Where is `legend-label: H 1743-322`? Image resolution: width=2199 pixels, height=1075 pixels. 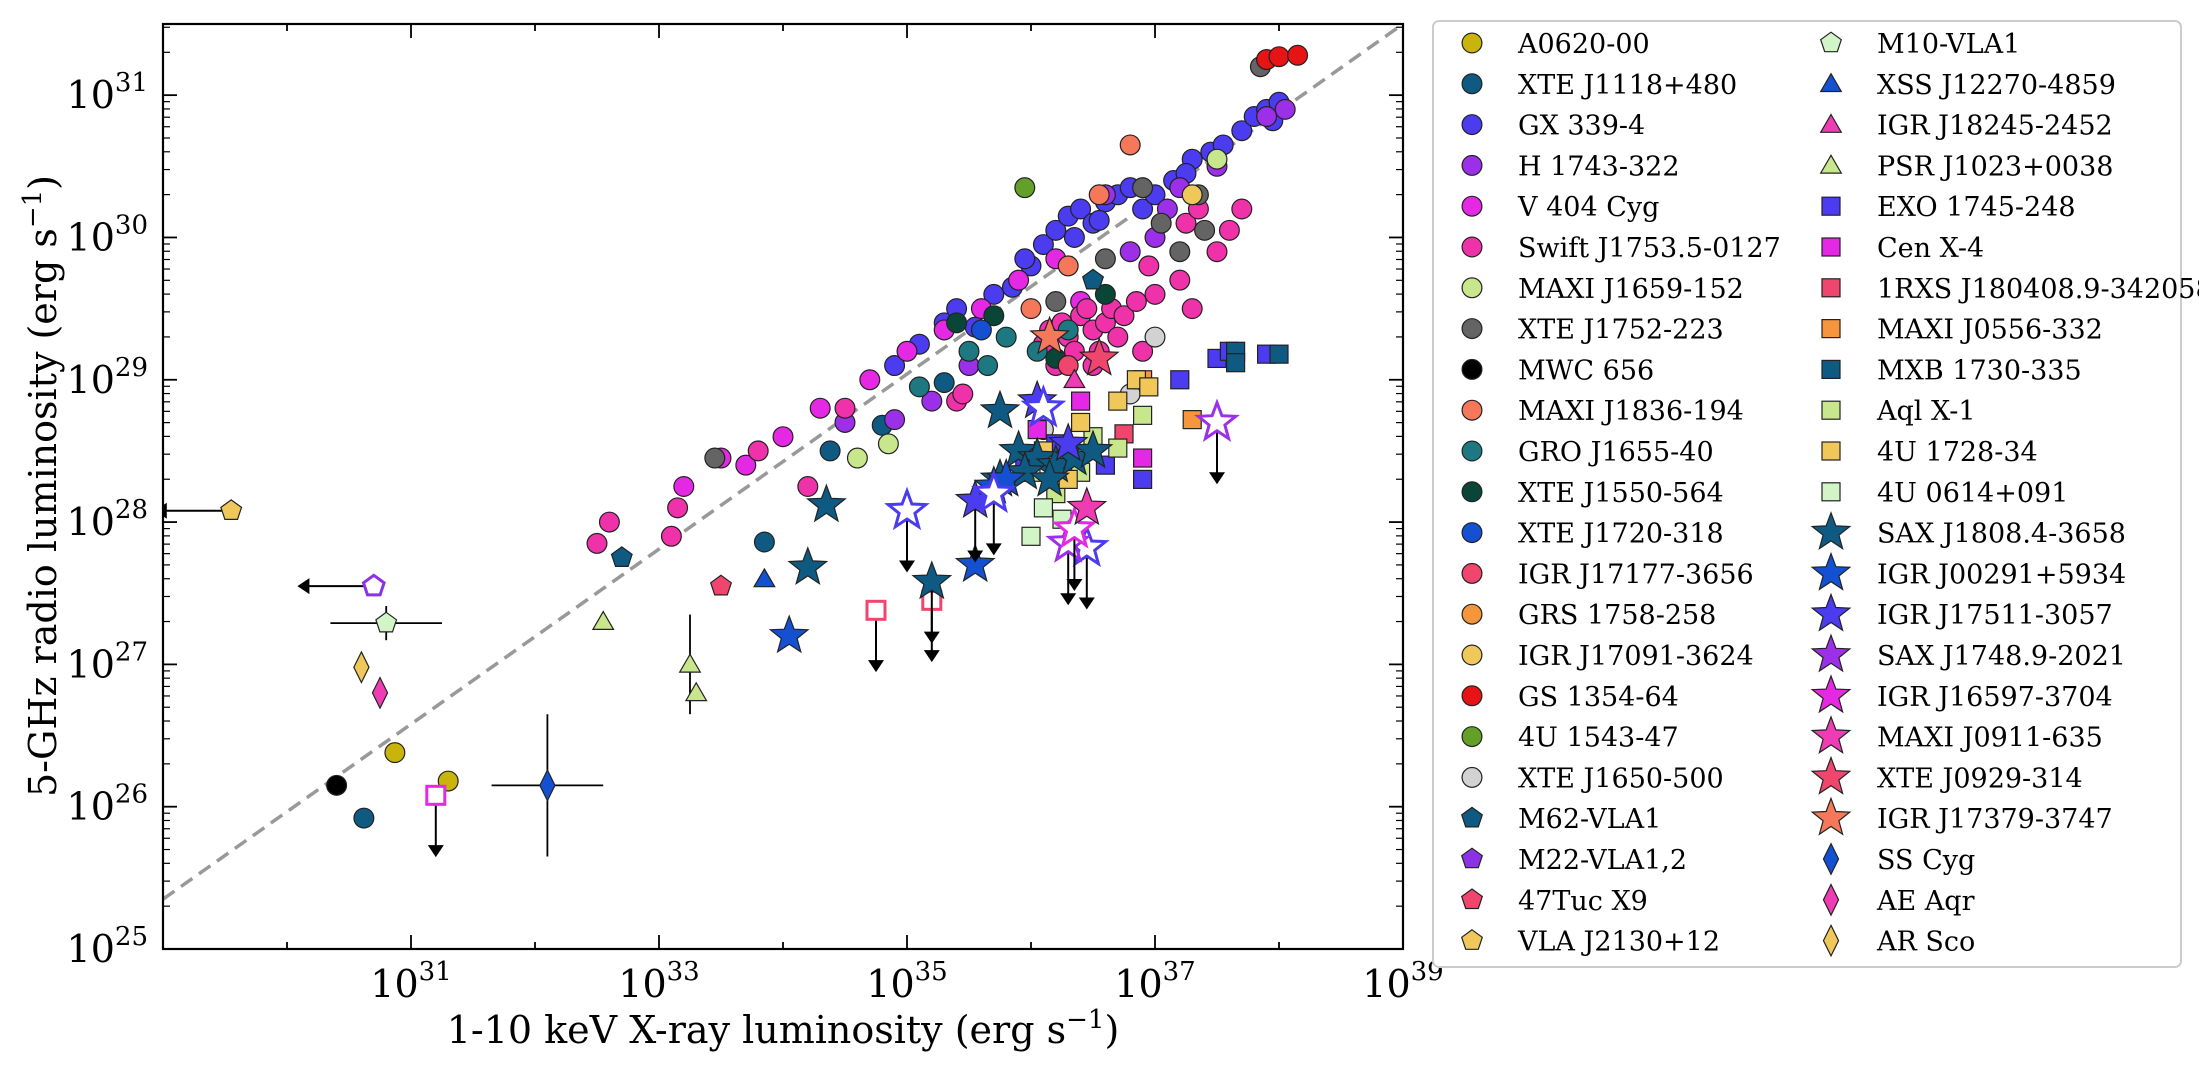 legend-label: H 1743-322 is located at coordinates (1599, 166).